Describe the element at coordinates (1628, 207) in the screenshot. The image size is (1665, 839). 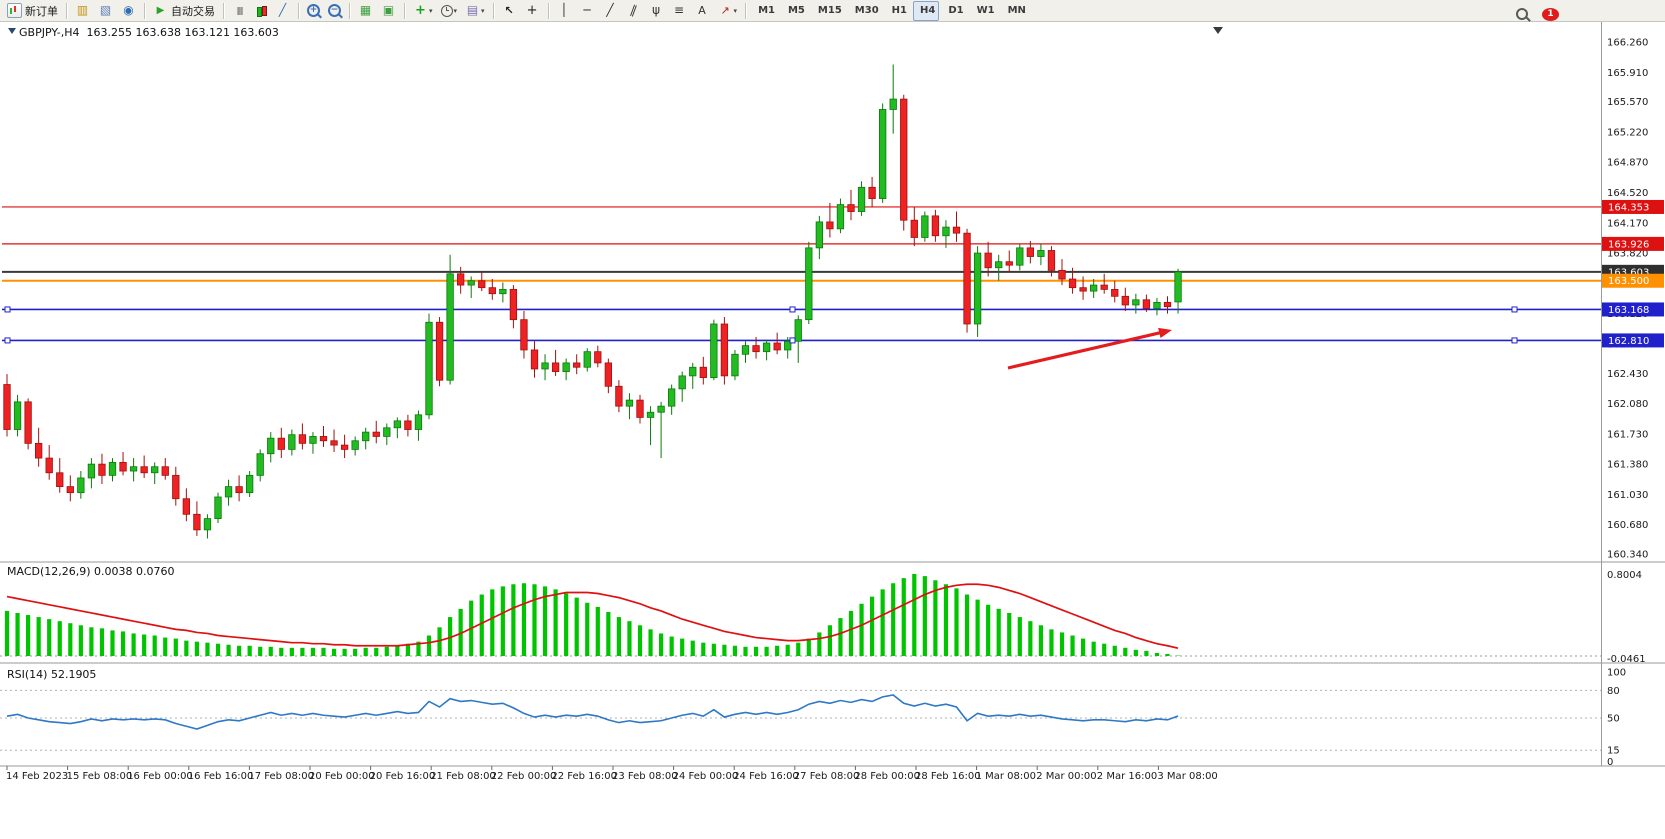
I see `price-badge-text: 164.353` at that location.